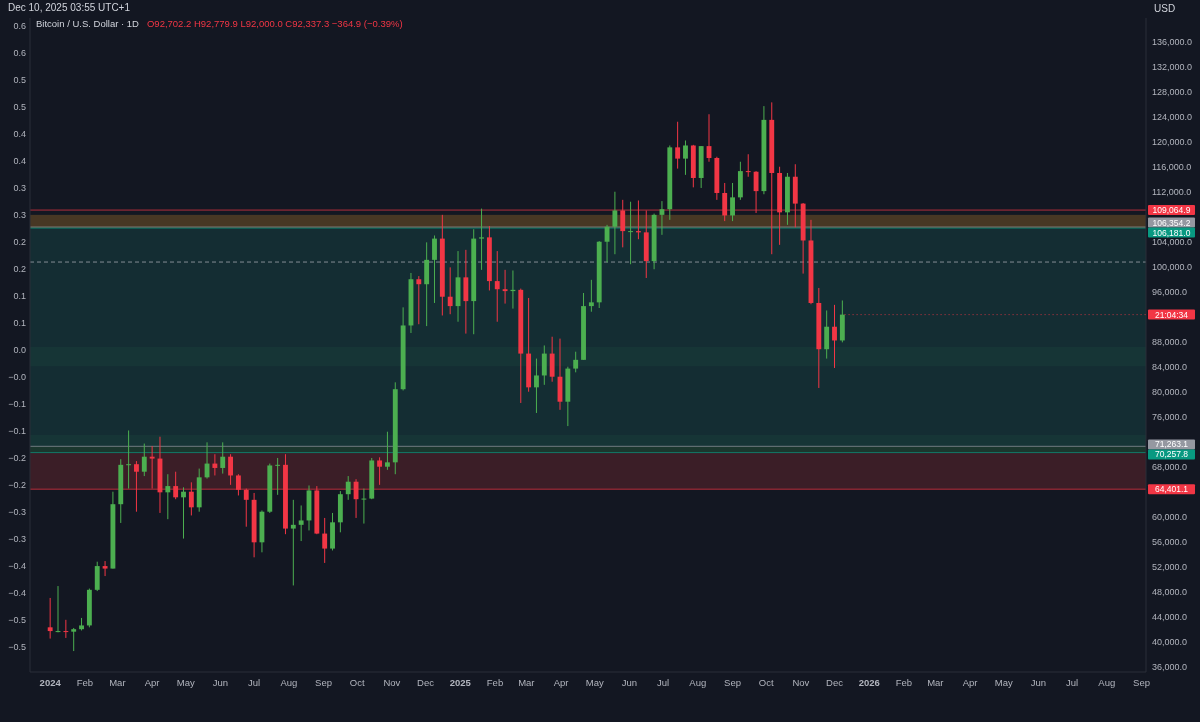 This screenshot has width=1200, height=722. Describe the element at coordinates (1170, 341) in the screenshot. I see `y-tick-label: 88,000.0` at that location.